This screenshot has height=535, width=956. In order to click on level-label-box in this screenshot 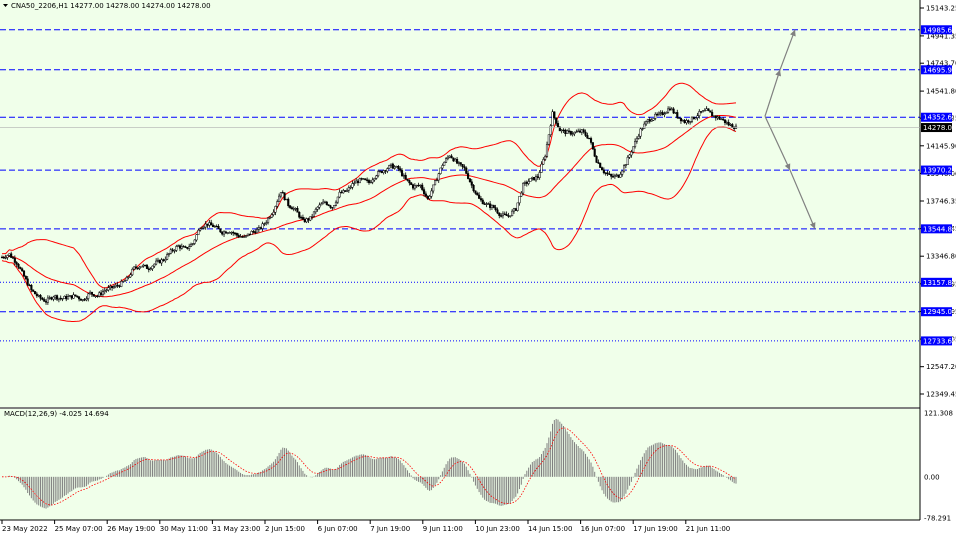, I will do `click(936, 170)`.